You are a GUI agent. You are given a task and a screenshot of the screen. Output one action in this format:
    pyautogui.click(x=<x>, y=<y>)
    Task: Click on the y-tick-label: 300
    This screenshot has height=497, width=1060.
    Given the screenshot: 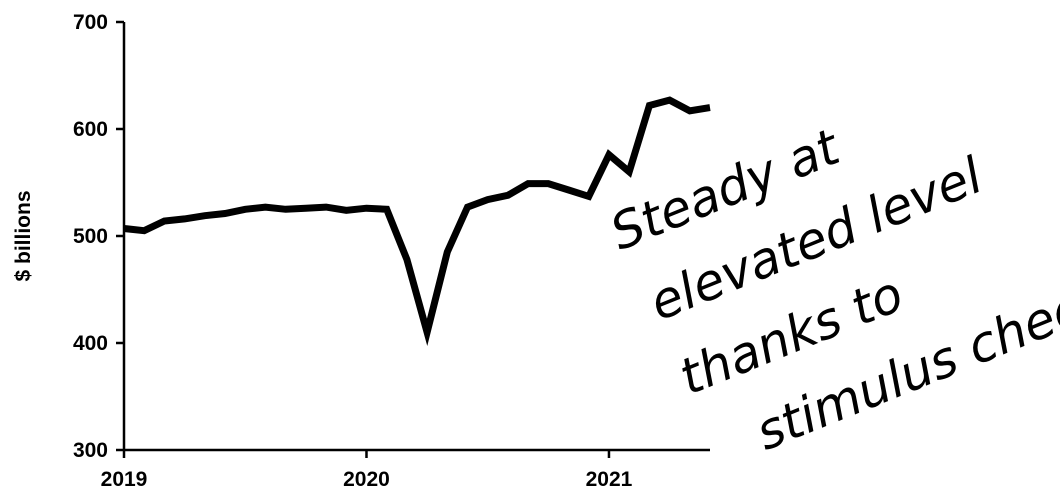 What is the action you would take?
    pyautogui.click(x=90, y=450)
    